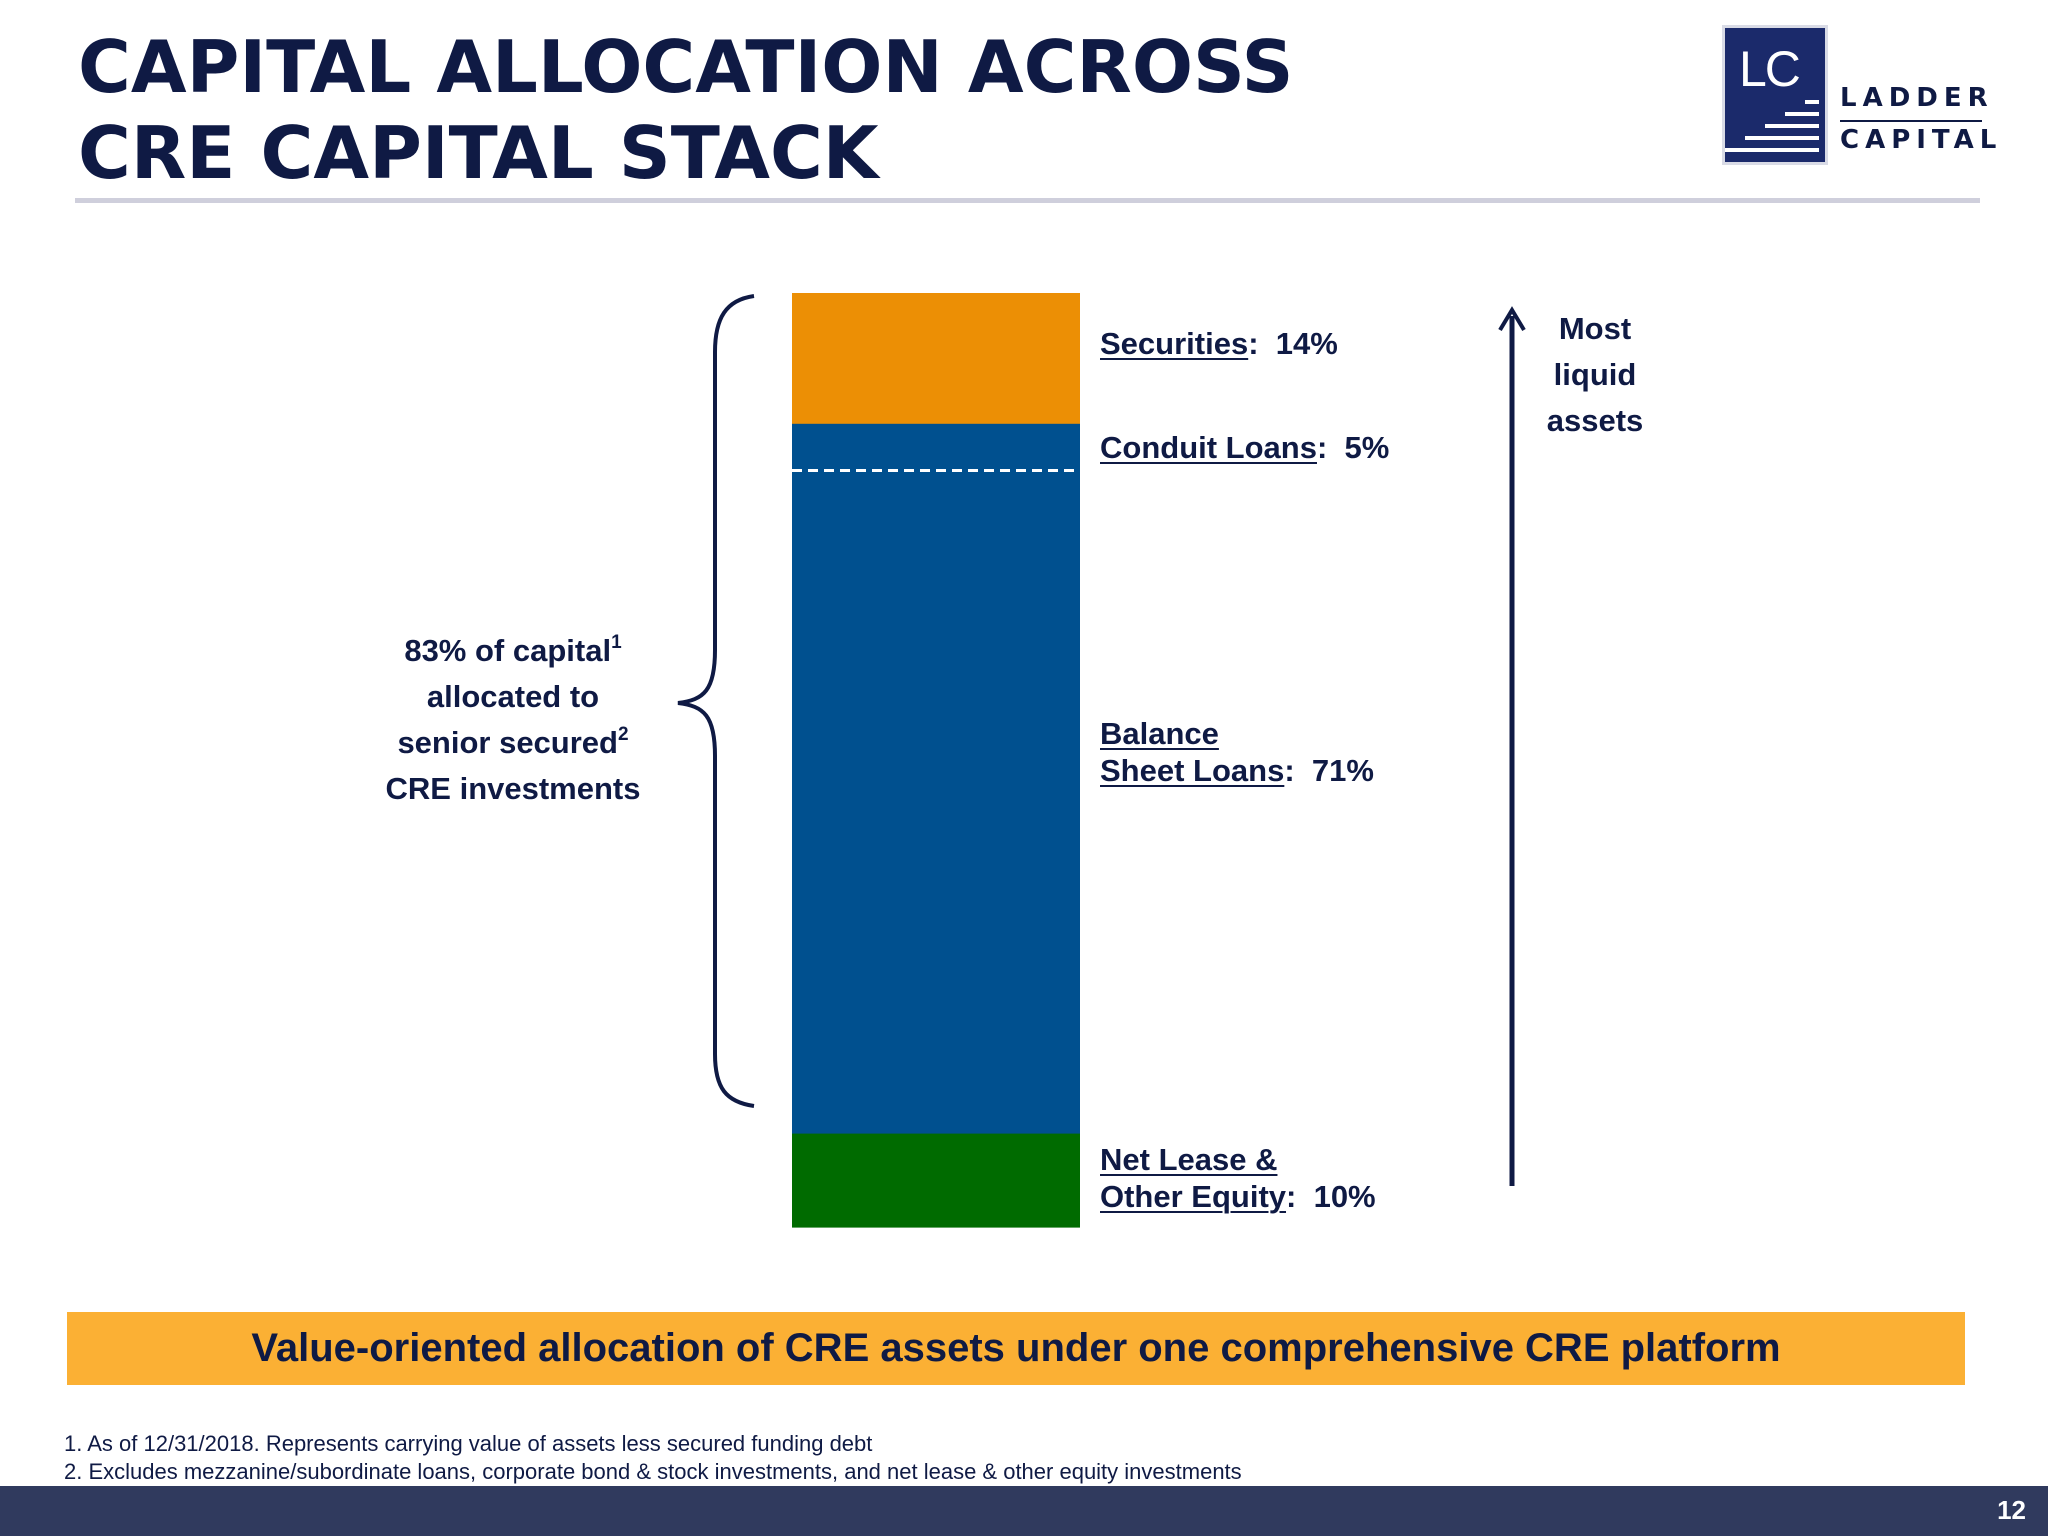 The image size is (2048, 1536). Describe the element at coordinates (1238, 1178) in the screenshot. I see `net-lease-label: Net Lease & Other Equity: 10%` at that location.